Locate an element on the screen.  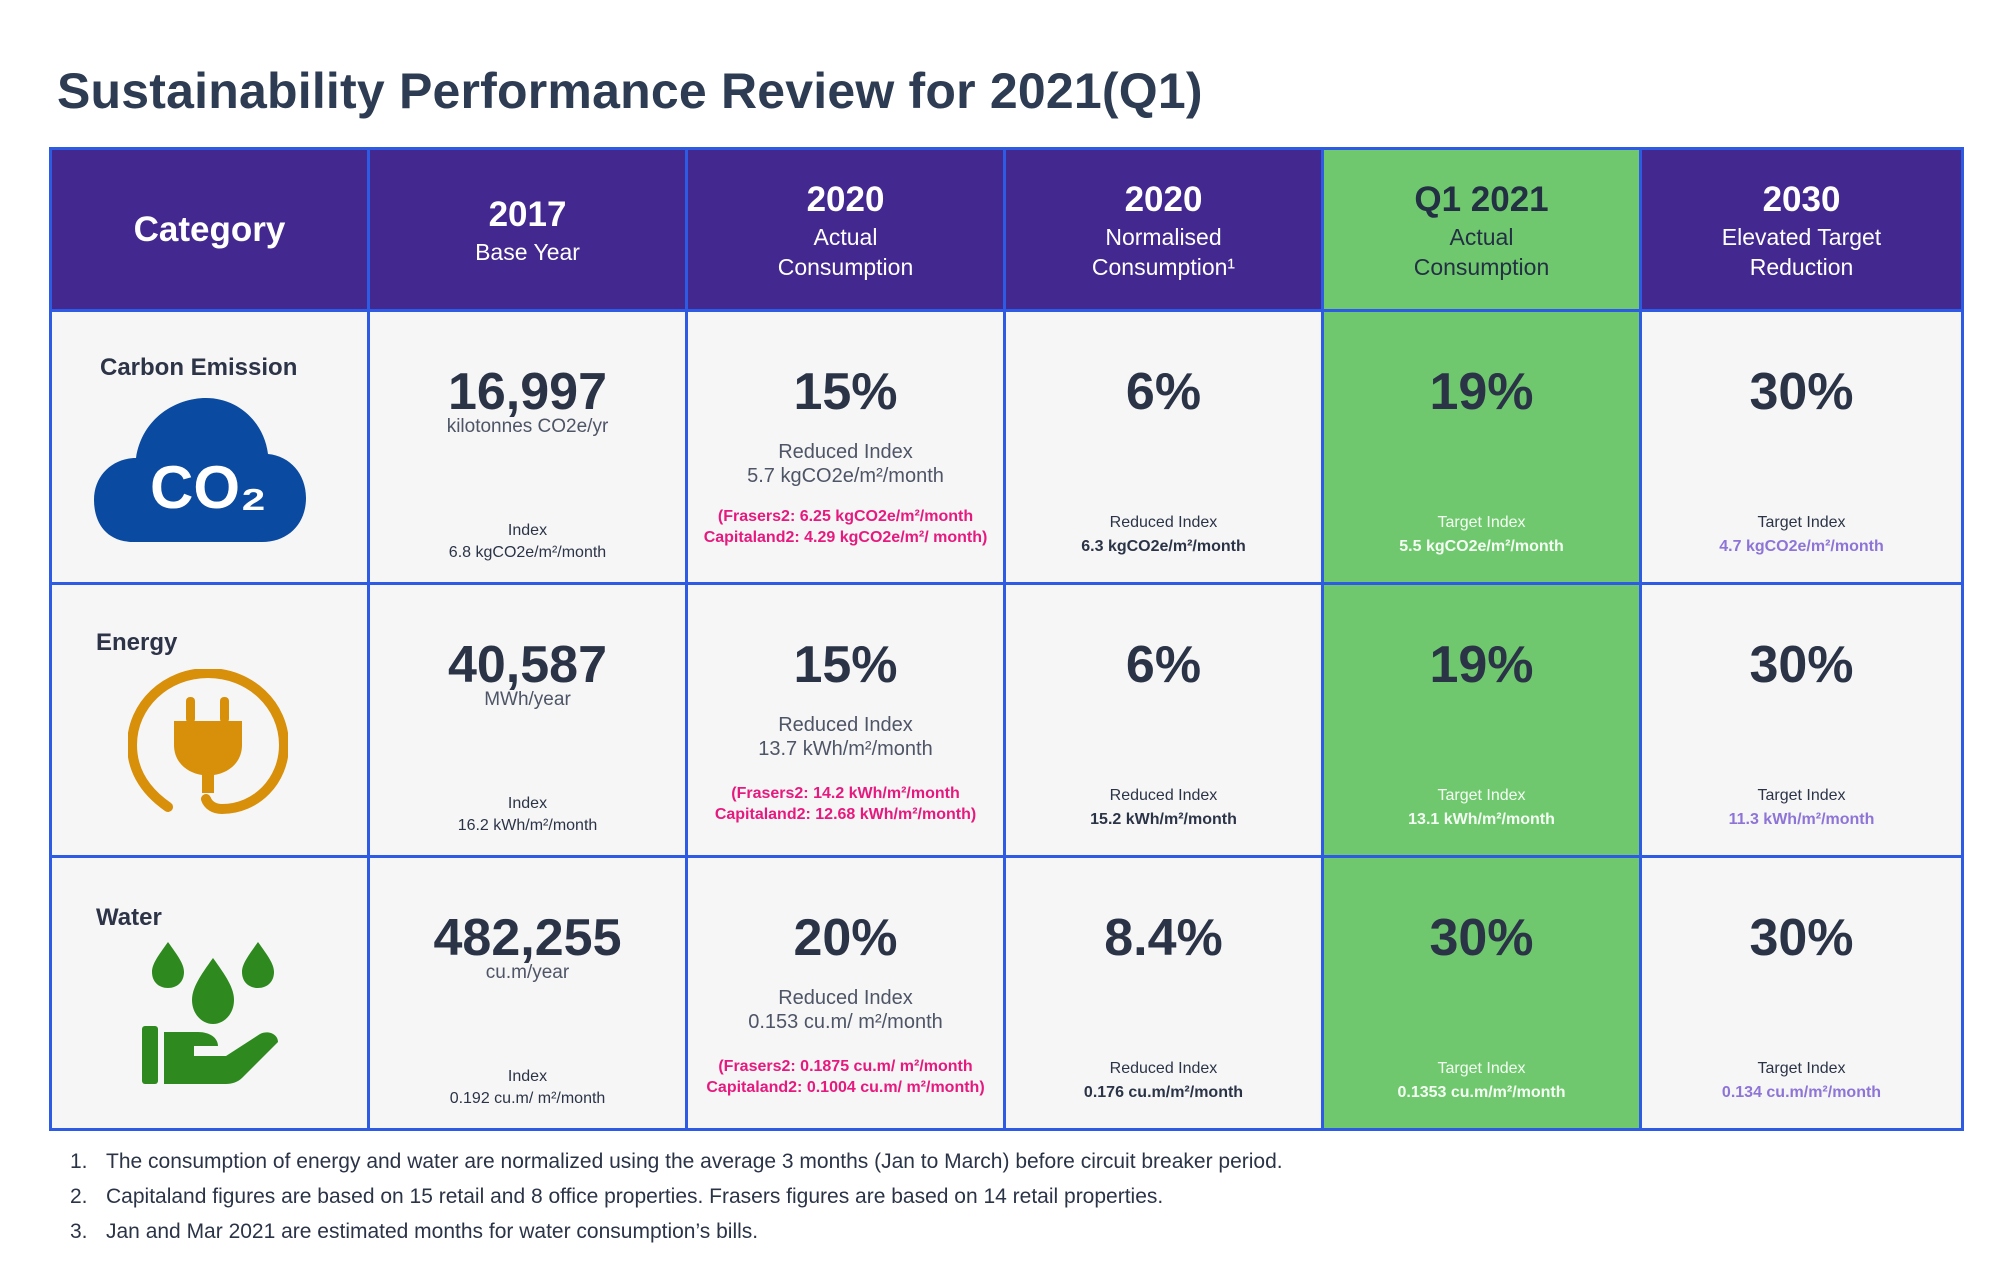
category-cell: Carbon Emission CO₂ is located at coordinates (209, 447).